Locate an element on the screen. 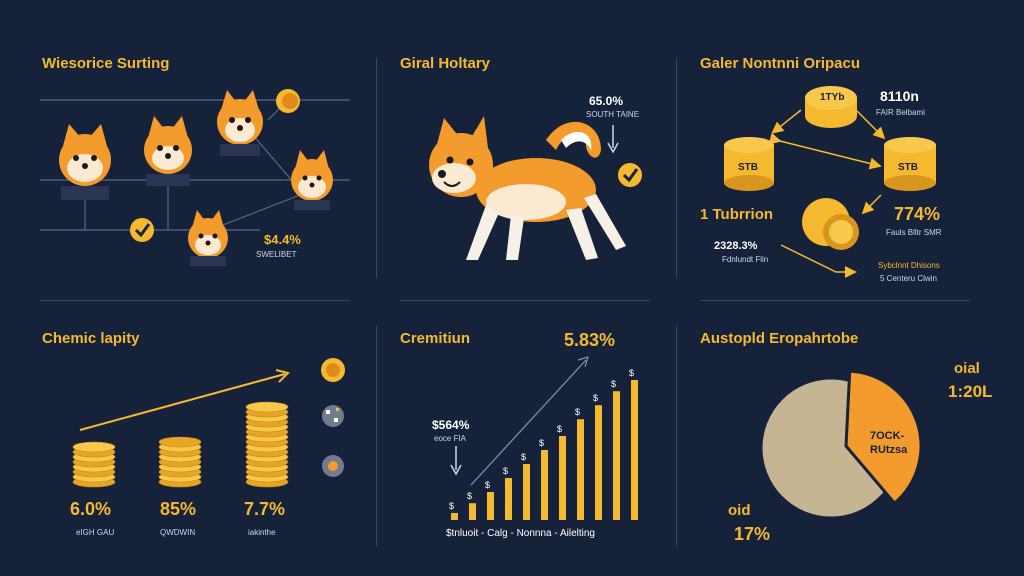 This screenshot has width=1024, height=576. coin-stack-1-icon is located at coordinates (94, 464).